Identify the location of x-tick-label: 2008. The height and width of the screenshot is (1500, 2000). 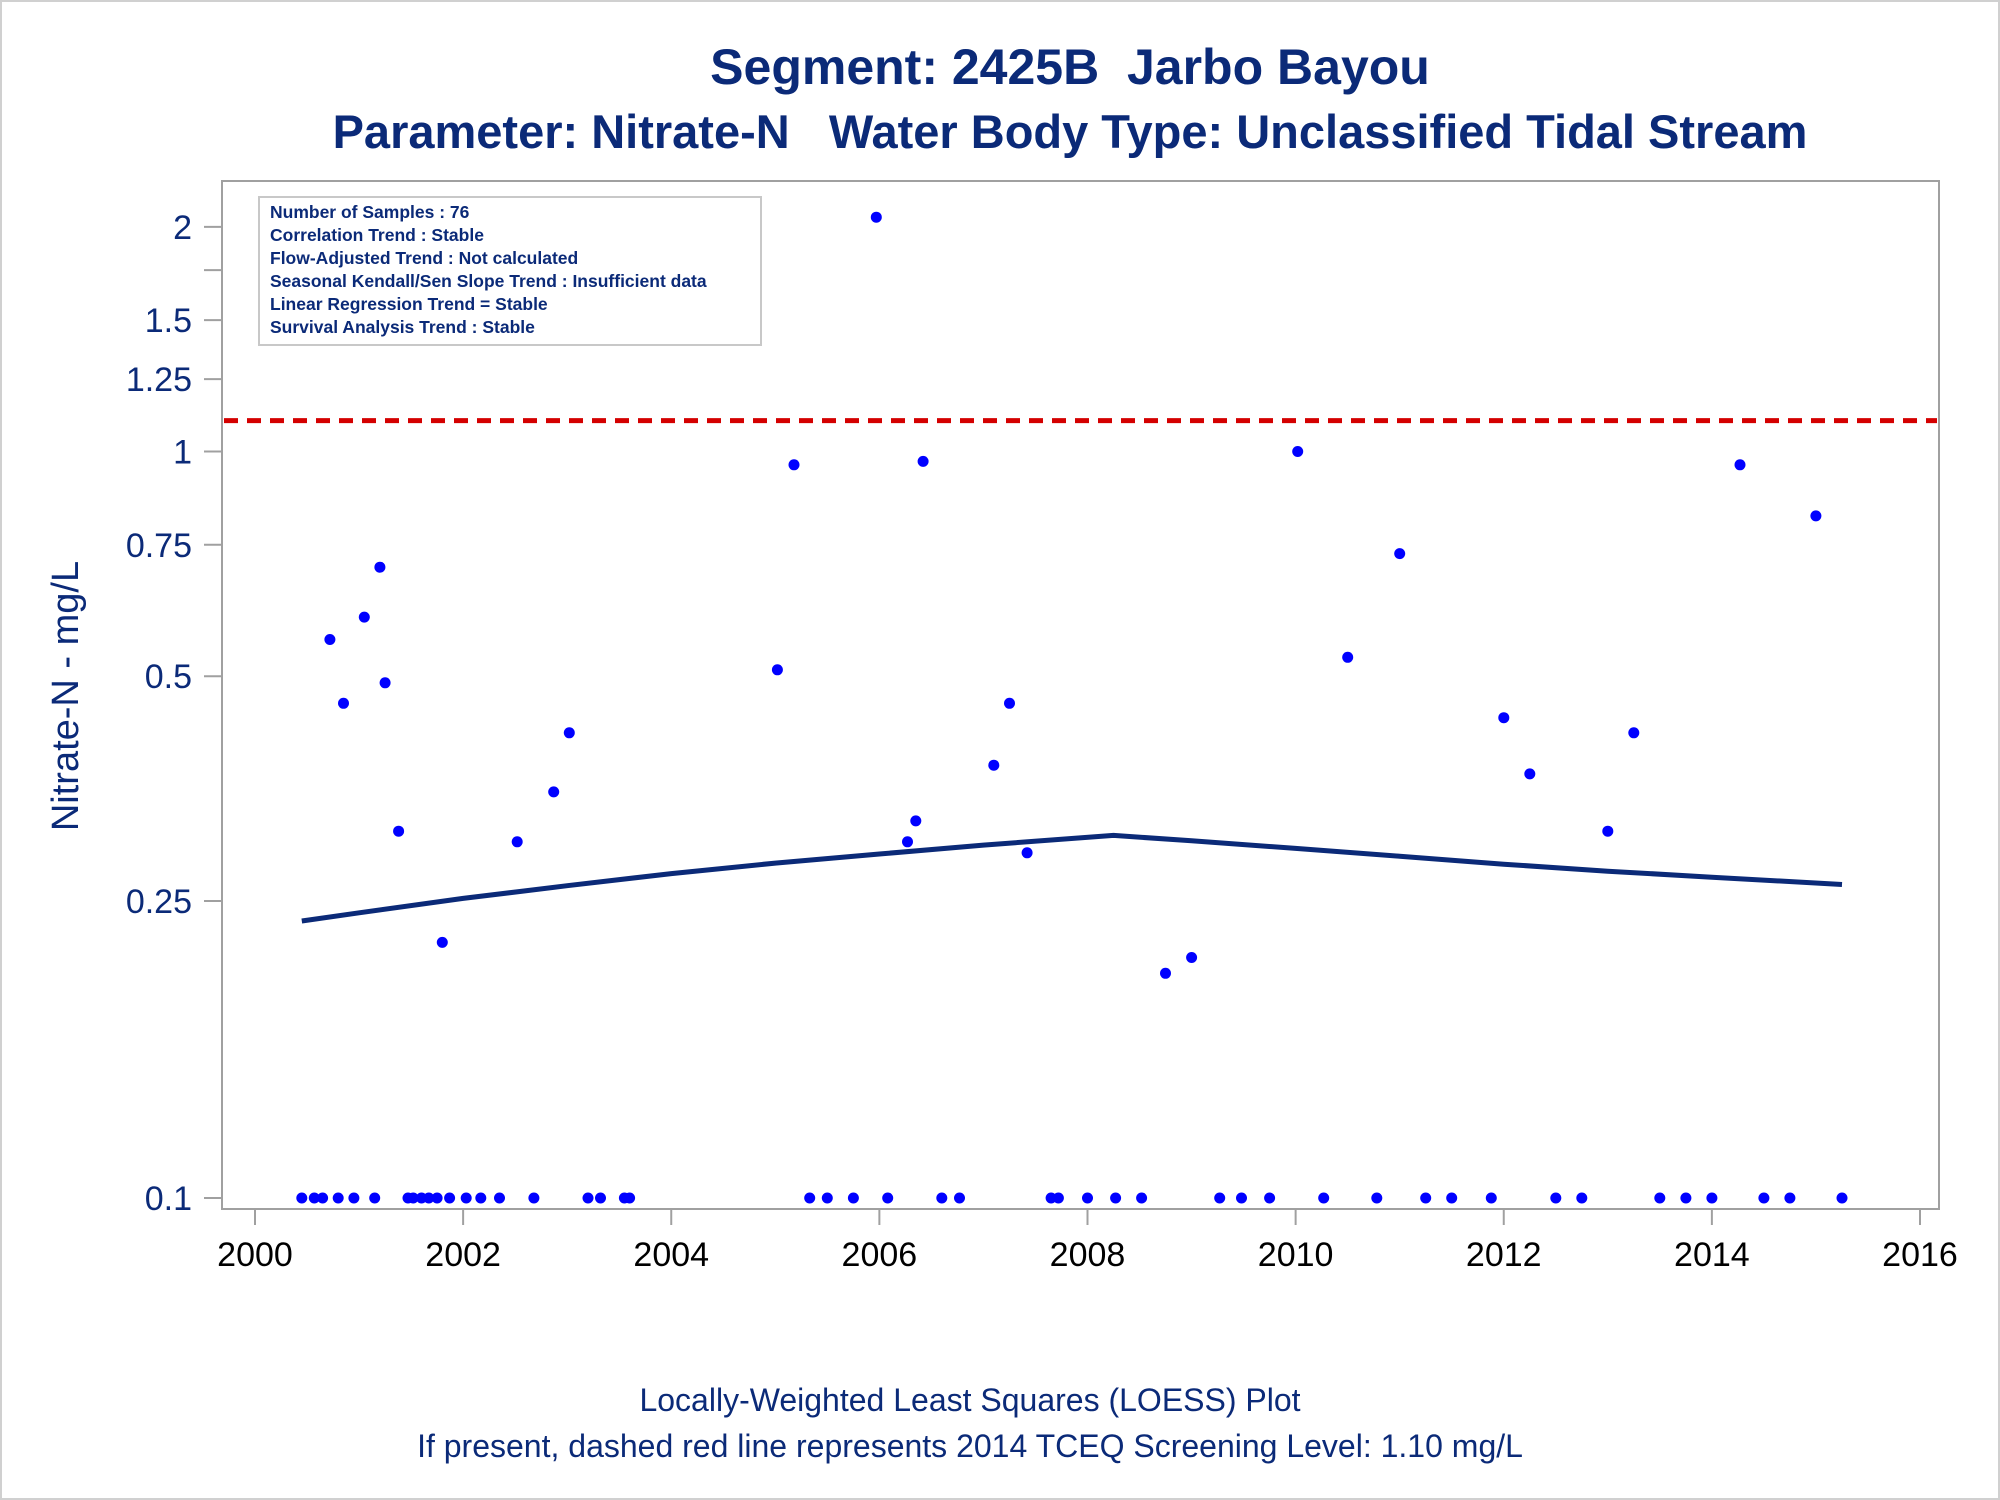
(1088, 1255).